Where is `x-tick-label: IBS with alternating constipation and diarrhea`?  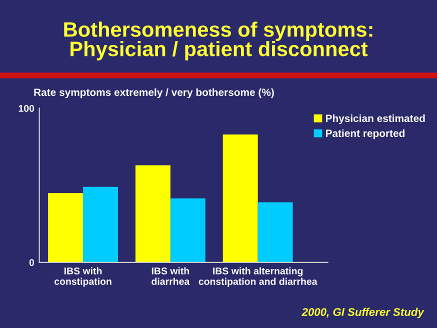 x-tick-label: IBS with alternating constipation and diarrhea is located at coordinates (258, 277).